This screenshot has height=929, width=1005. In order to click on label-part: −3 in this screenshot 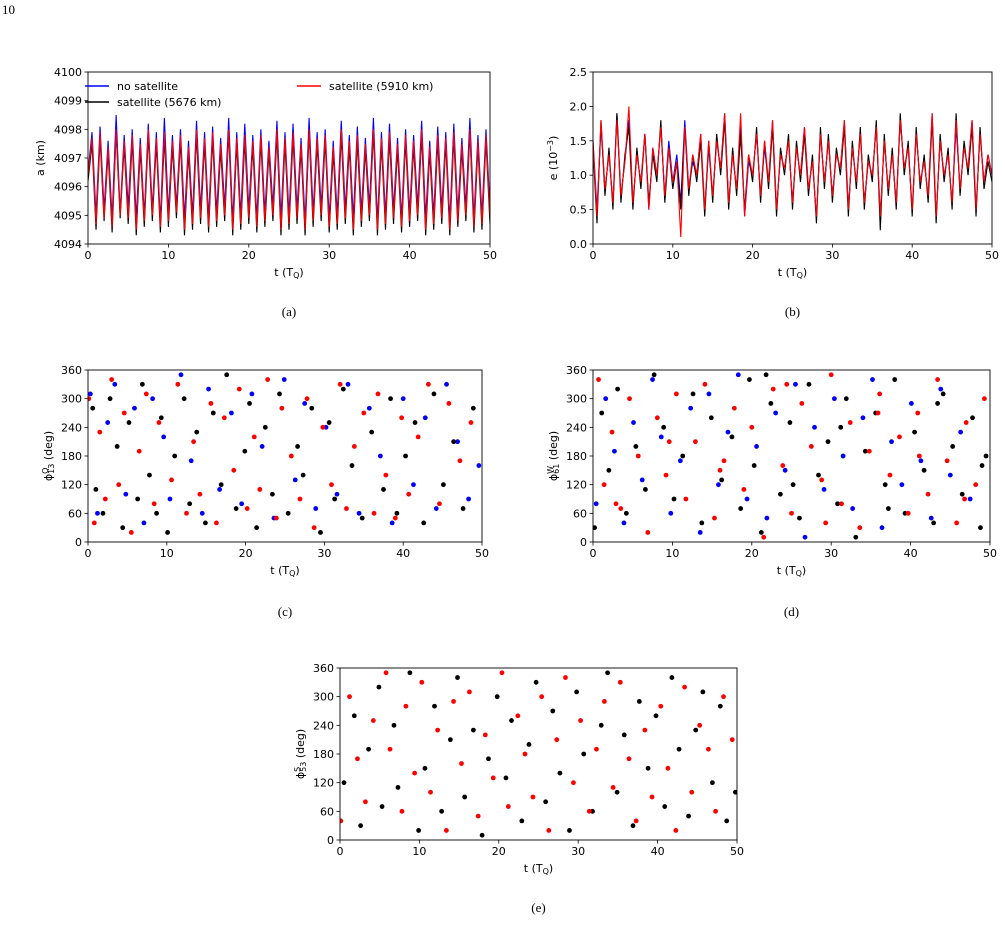, I will do `click(550, 146)`.